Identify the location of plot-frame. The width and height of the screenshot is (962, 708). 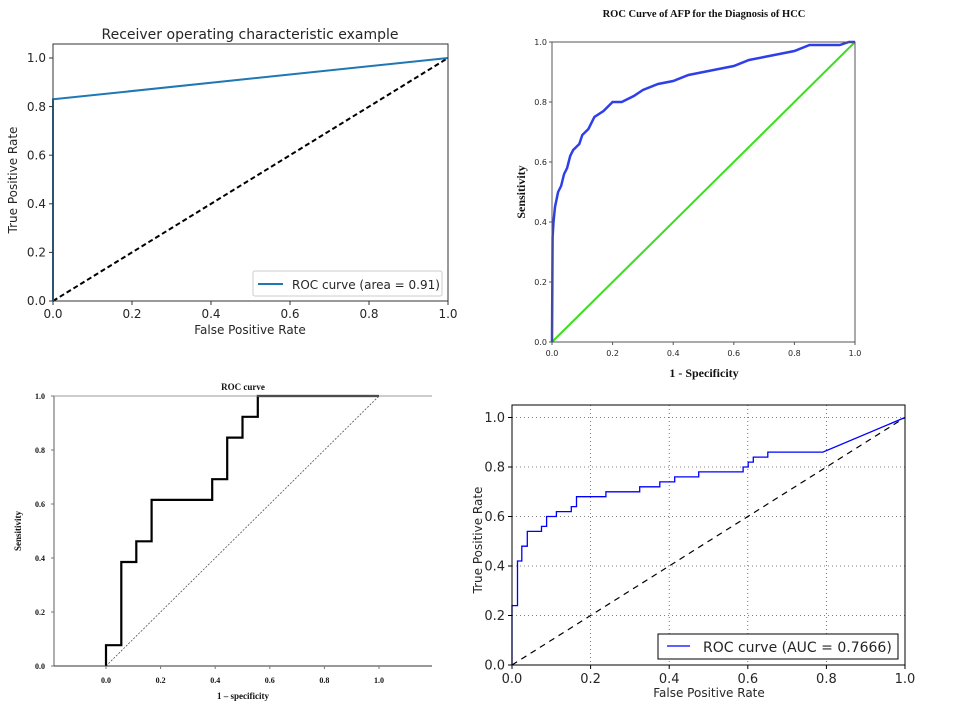
(703, 192).